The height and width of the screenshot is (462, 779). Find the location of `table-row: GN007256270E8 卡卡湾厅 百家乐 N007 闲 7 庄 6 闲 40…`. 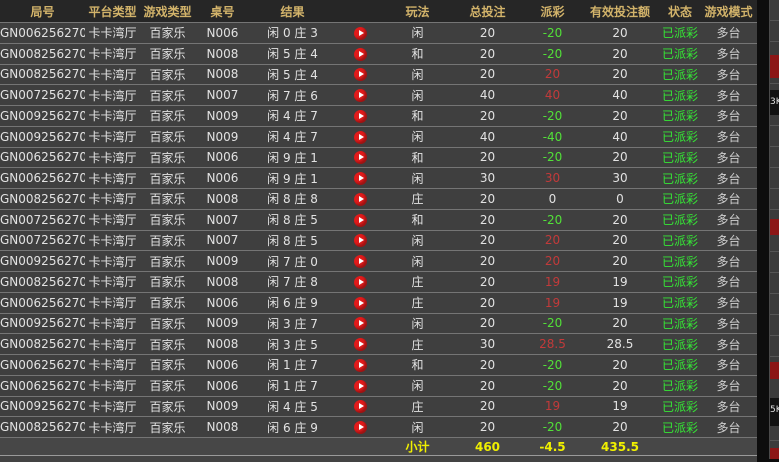

table-row: GN007256270E8 卡卡湾厅 百家乐 N007 闲 7 庄 6 闲 40… is located at coordinates (378, 95).